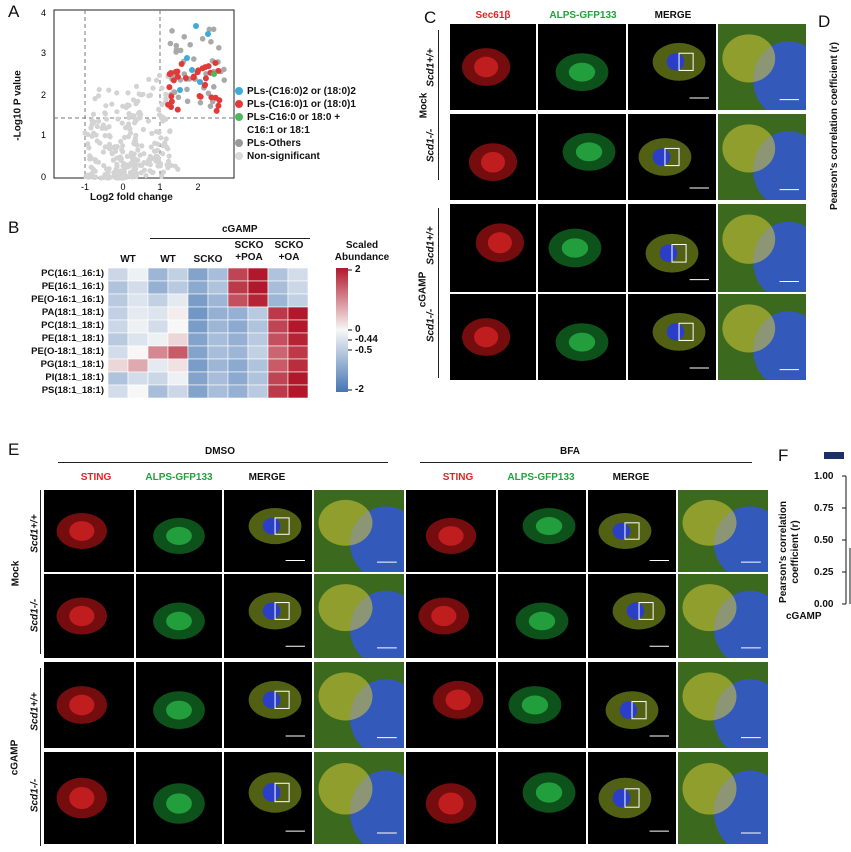  What do you see at coordinates (72, 273) in the screenshot?
I see `heatmap-row-label: PC(16:1_16:1)` at bounding box center [72, 273].